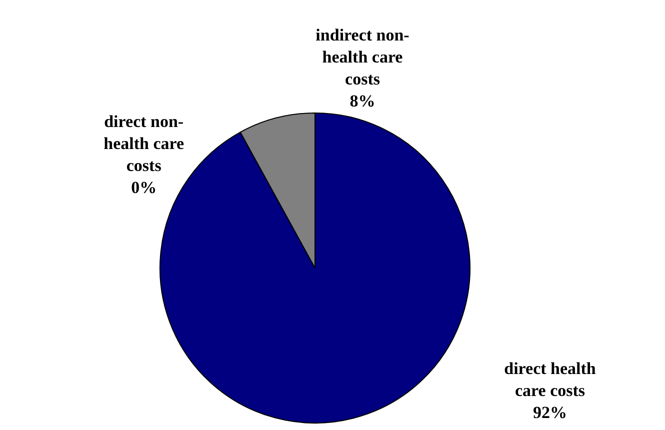 This screenshot has height=430, width=665. I want to click on slice-label: indirect non-health care costs, so click(363, 57).